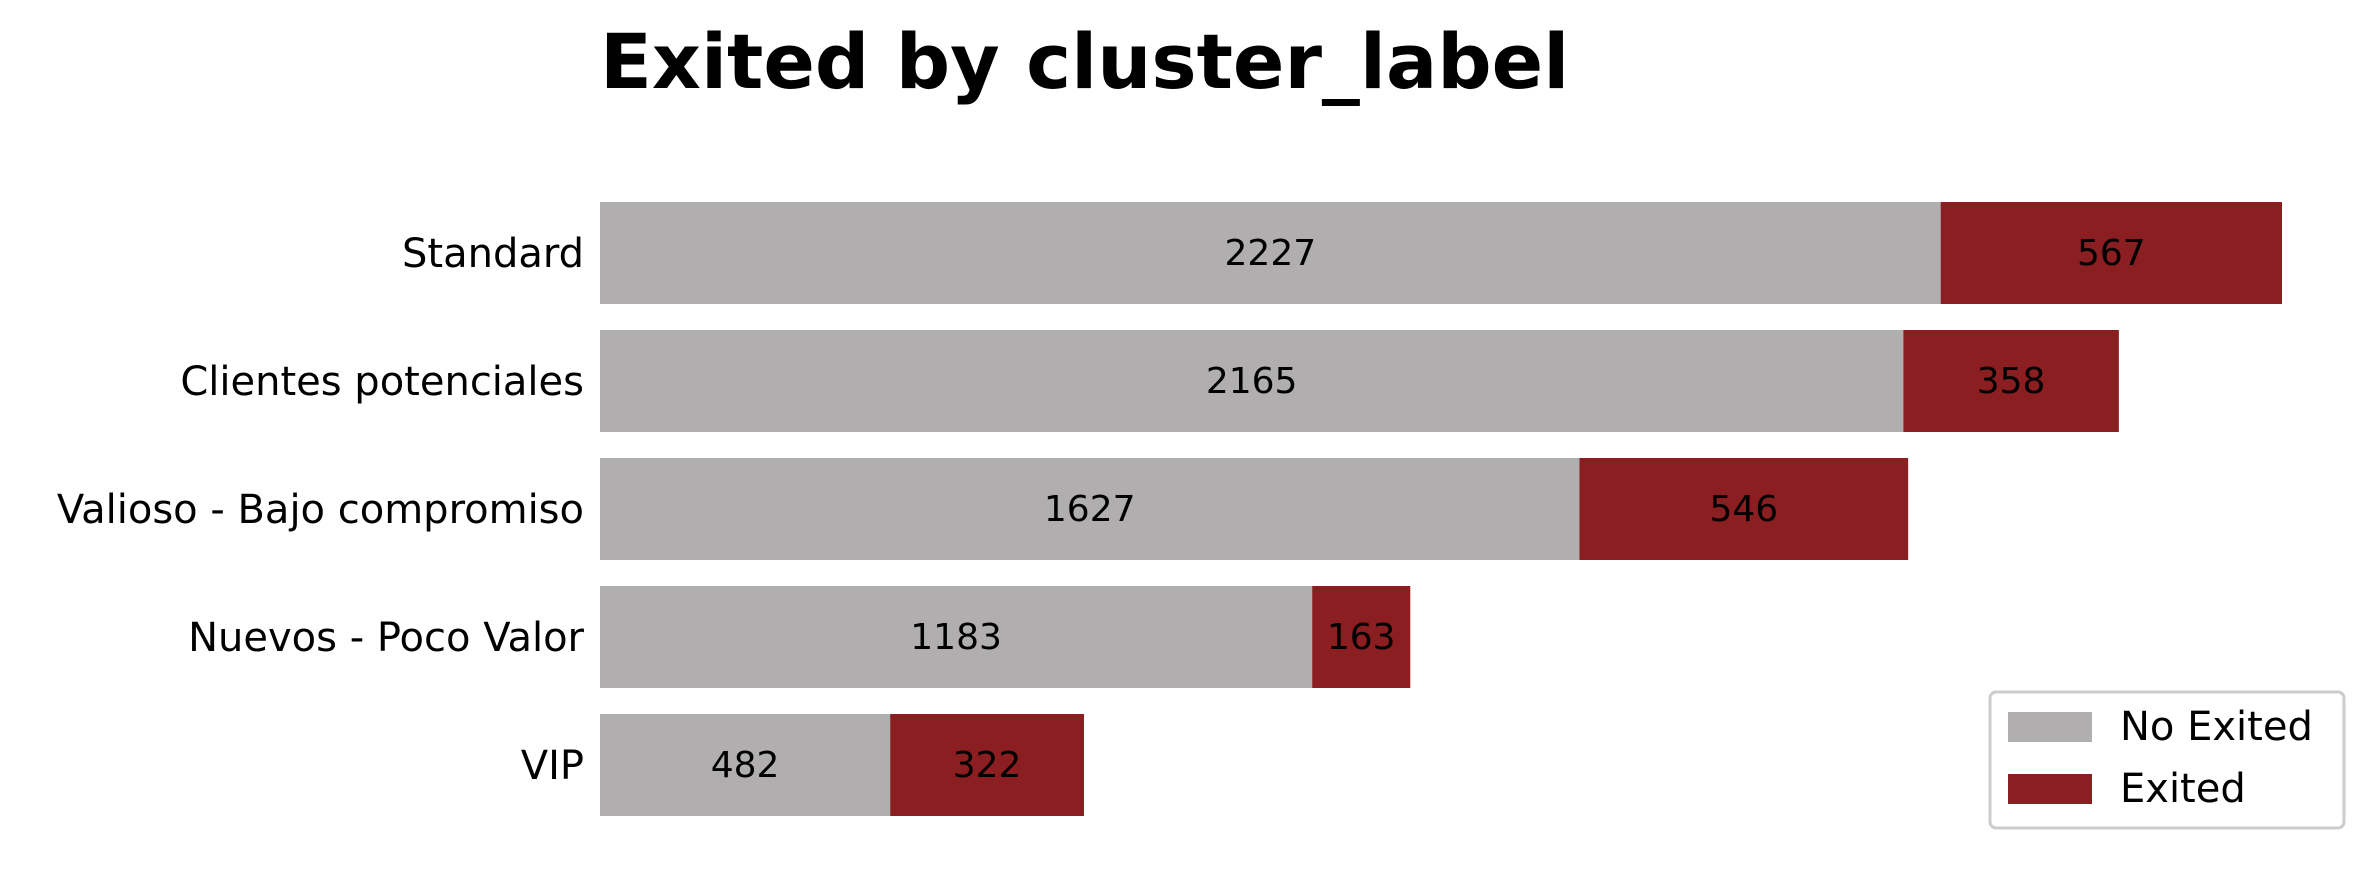 Image resolution: width=2368 pixels, height=870 pixels. I want to click on legend-label: No Exited, so click(2216, 727).